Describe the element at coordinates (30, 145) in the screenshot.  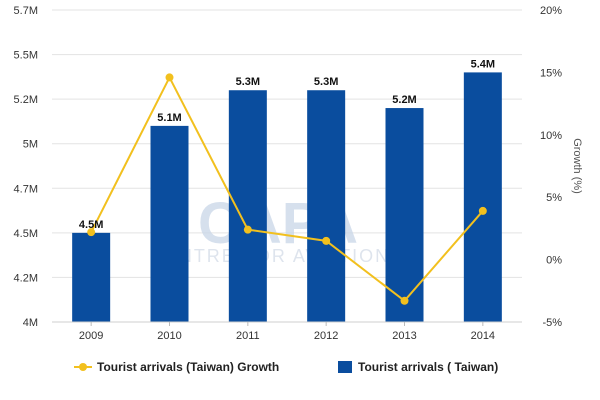
I see `left-tick-label: 5M` at that location.